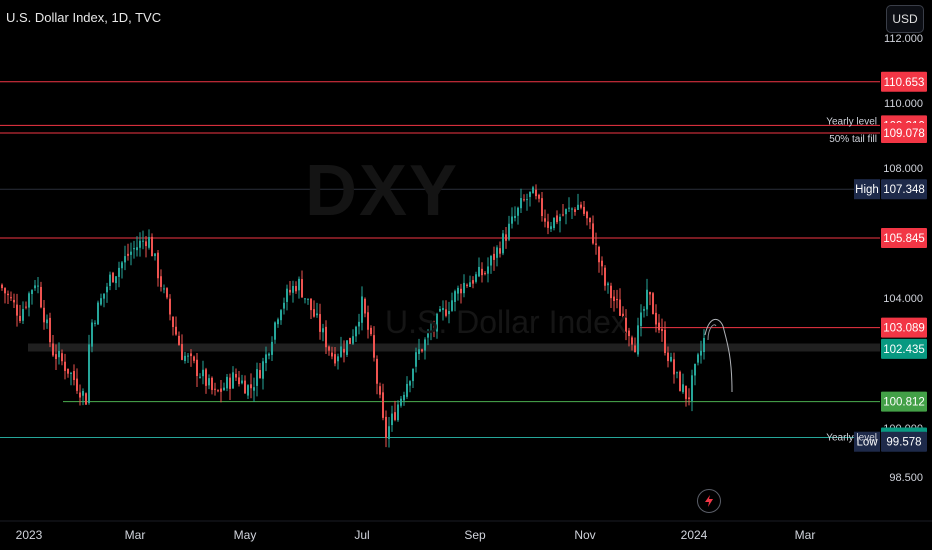 The width and height of the screenshot is (932, 550). Describe the element at coordinates (718, 355) in the screenshot. I see `projection-path` at that location.